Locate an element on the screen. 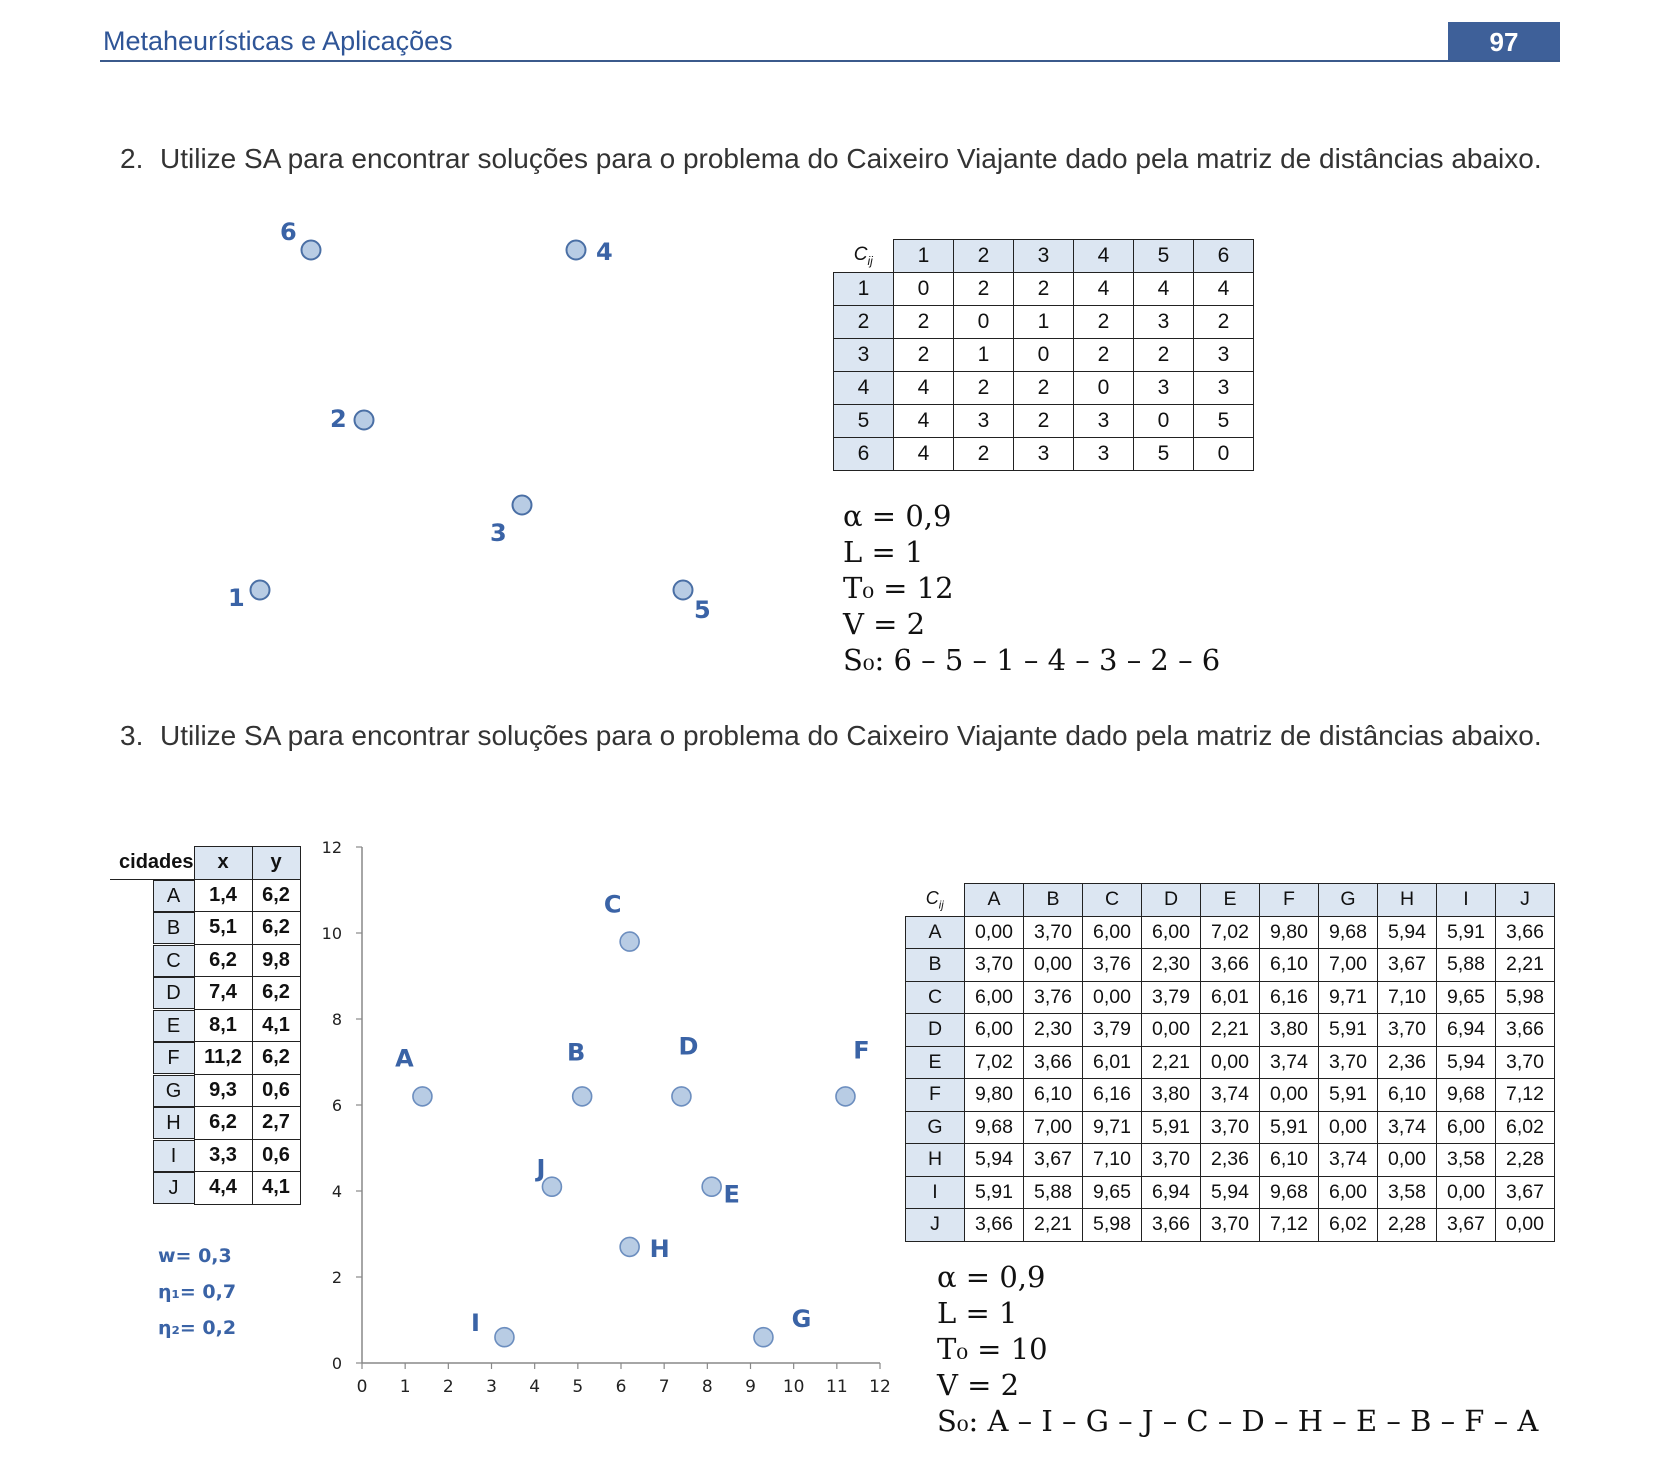  y-tick-label: 6 is located at coordinates (337, 1105).